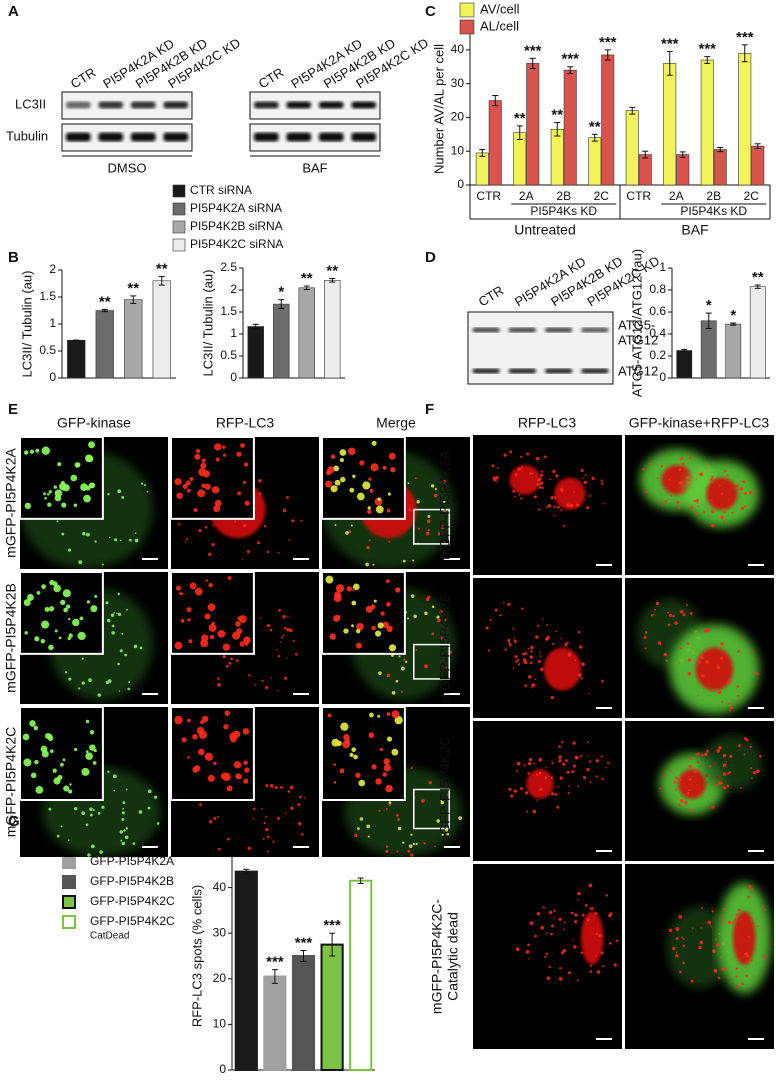  What do you see at coordinates (179, 209) in the screenshot?
I see `legend-swatch` at bounding box center [179, 209].